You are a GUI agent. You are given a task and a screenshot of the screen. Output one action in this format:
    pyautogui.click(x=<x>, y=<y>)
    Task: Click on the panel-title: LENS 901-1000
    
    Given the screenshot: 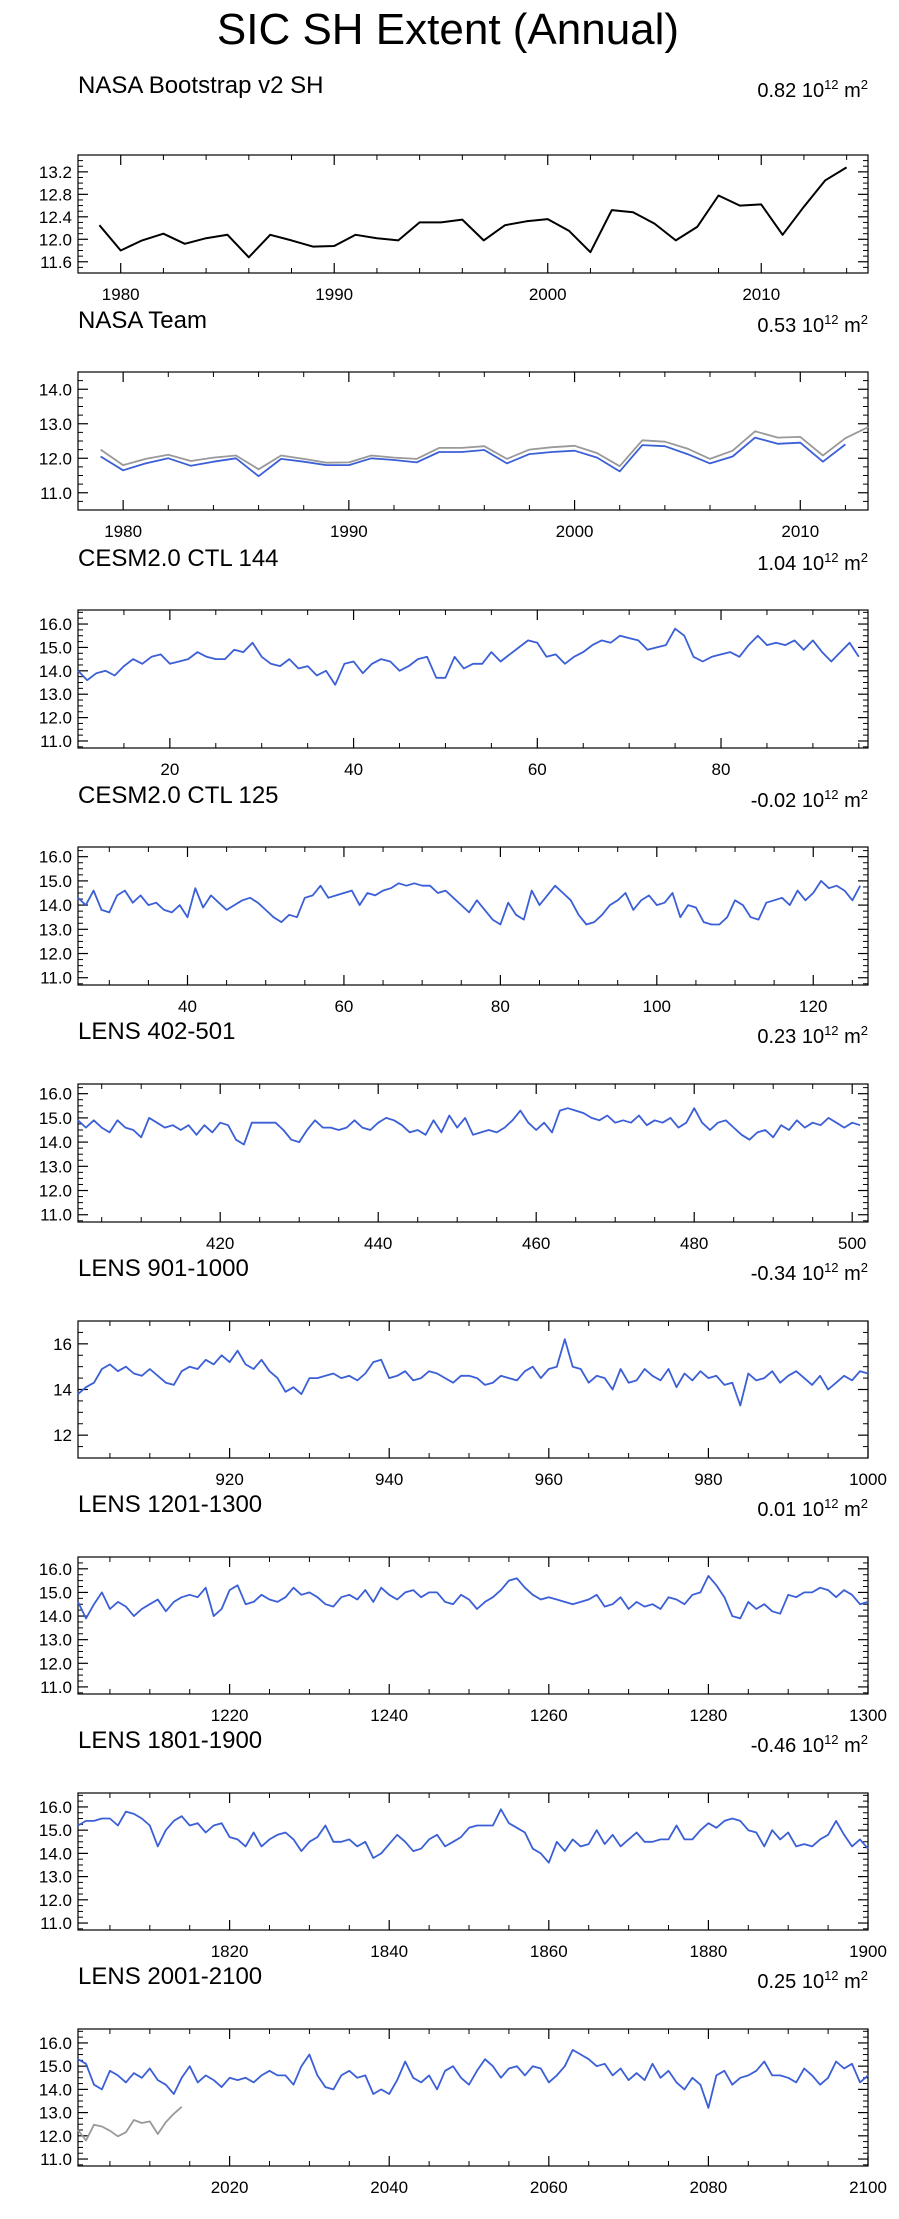 What is the action you would take?
    pyautogui.click(x=163, y=1268)
    